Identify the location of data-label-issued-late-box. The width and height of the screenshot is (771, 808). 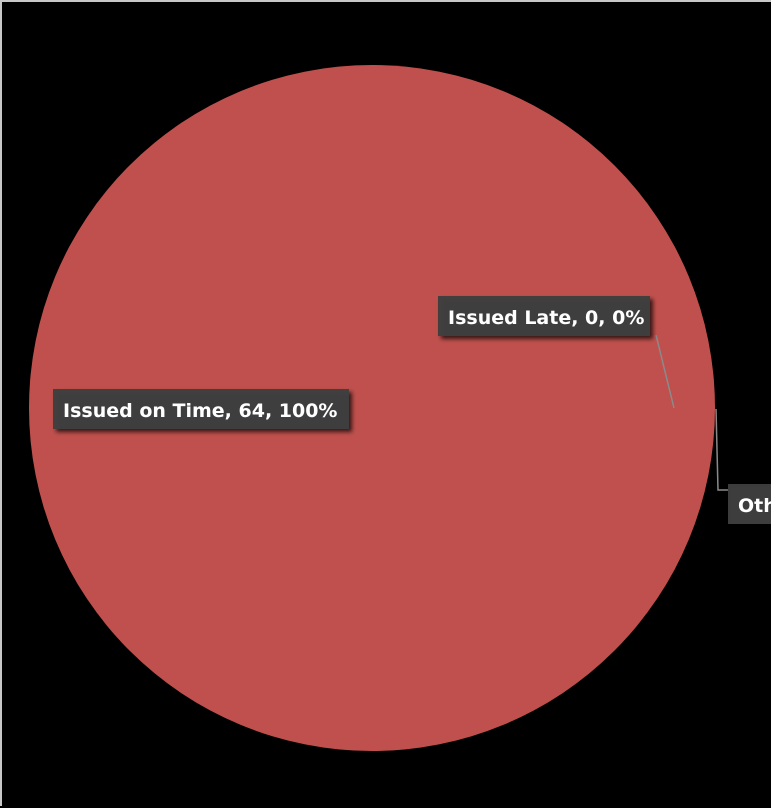
(544, 316).